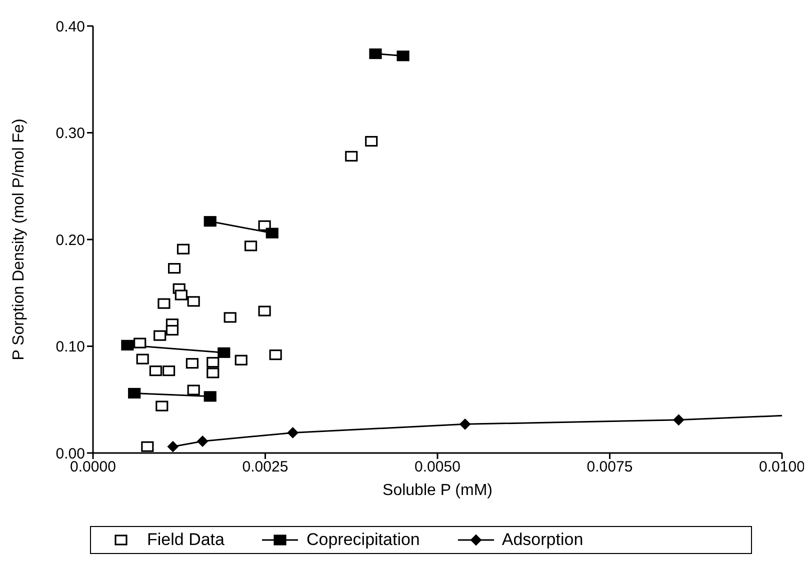  I want to click on legend-label: Adsorption, so click(543, 540).